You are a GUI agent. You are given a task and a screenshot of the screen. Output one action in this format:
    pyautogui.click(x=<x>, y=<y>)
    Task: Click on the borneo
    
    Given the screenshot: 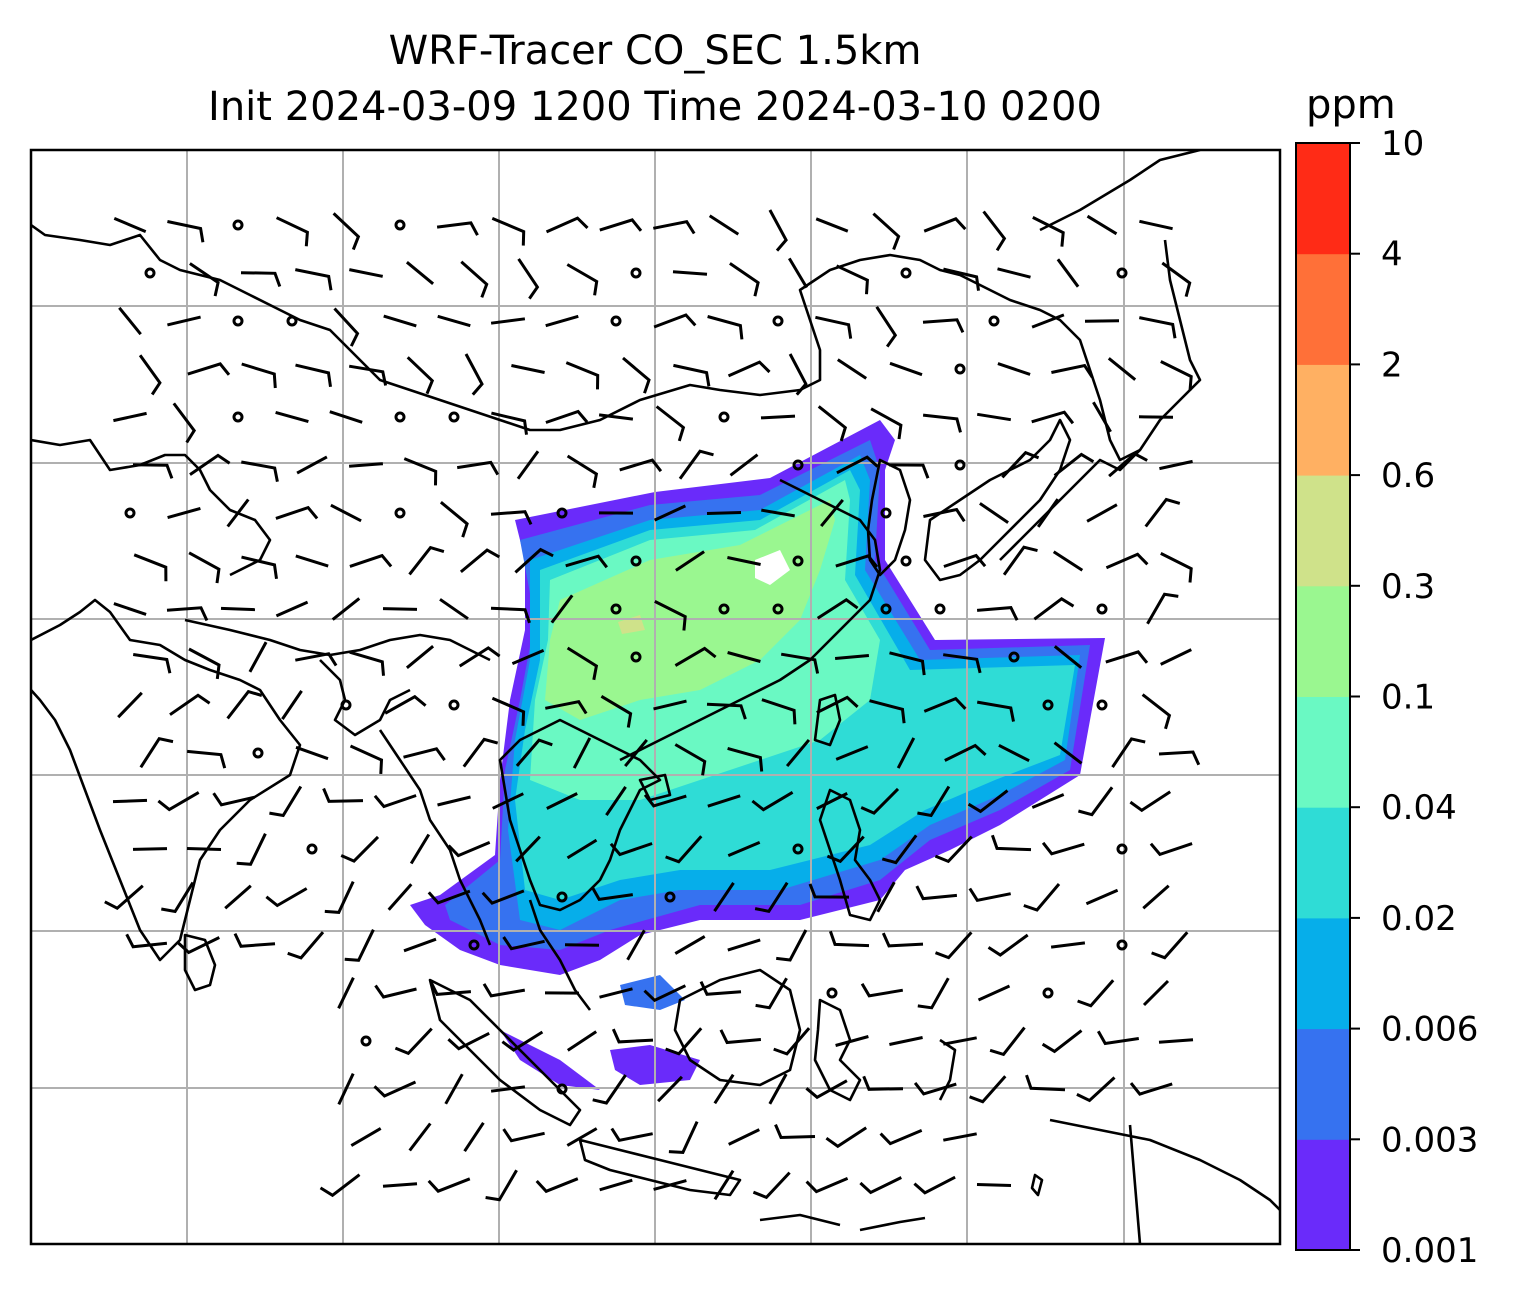 What is the action you would take?
    pyautogui.click(x=737, y=1027)
    